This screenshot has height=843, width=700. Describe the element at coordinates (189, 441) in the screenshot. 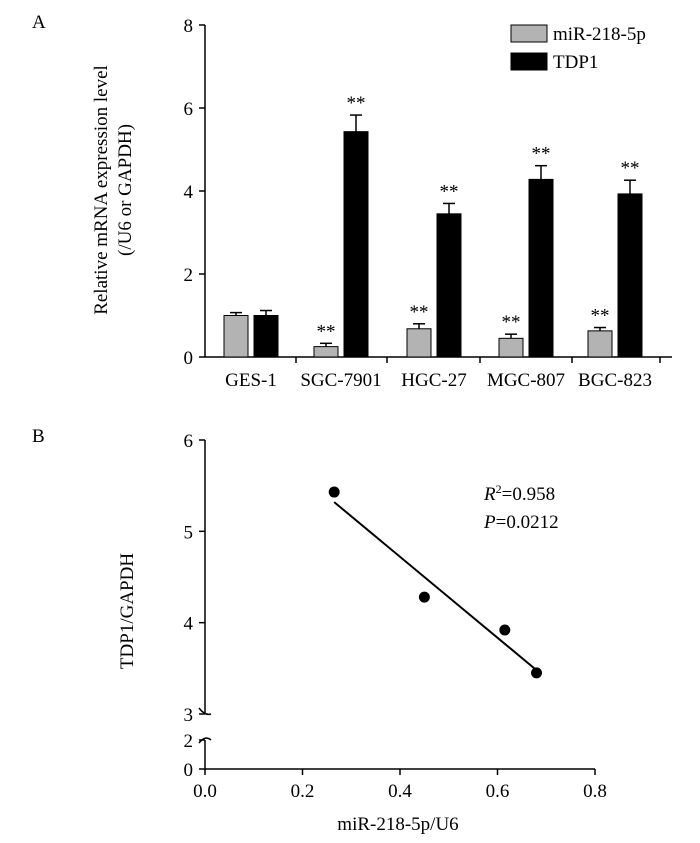

I see `y-tick-label-b: 6` at that location.